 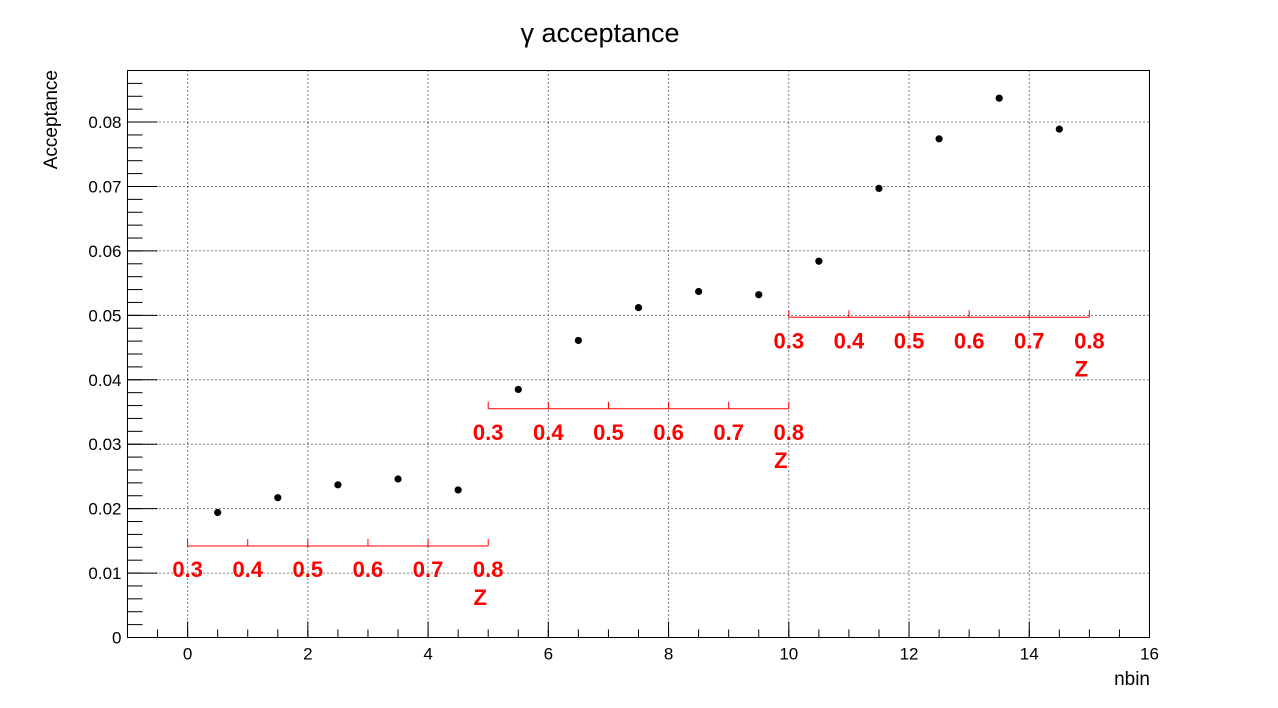 I want to click on x-tick-label: 14, so click(x=1029, y=654).